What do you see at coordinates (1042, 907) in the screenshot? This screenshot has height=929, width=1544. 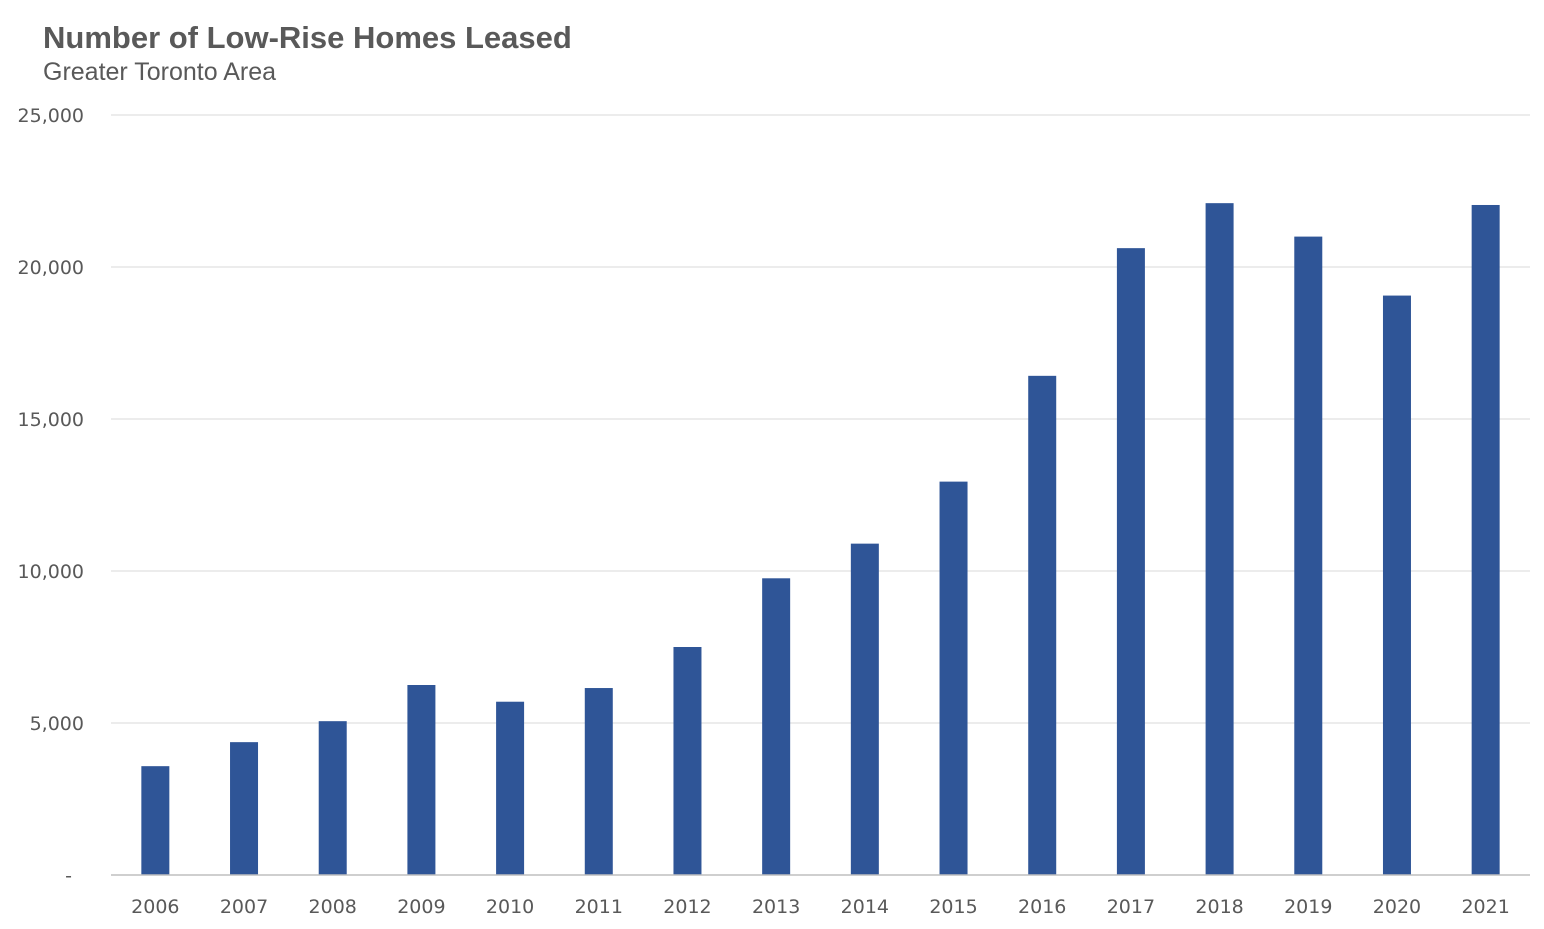 I see `x-tick-label: 2016` at bounding box center [1042, 907].